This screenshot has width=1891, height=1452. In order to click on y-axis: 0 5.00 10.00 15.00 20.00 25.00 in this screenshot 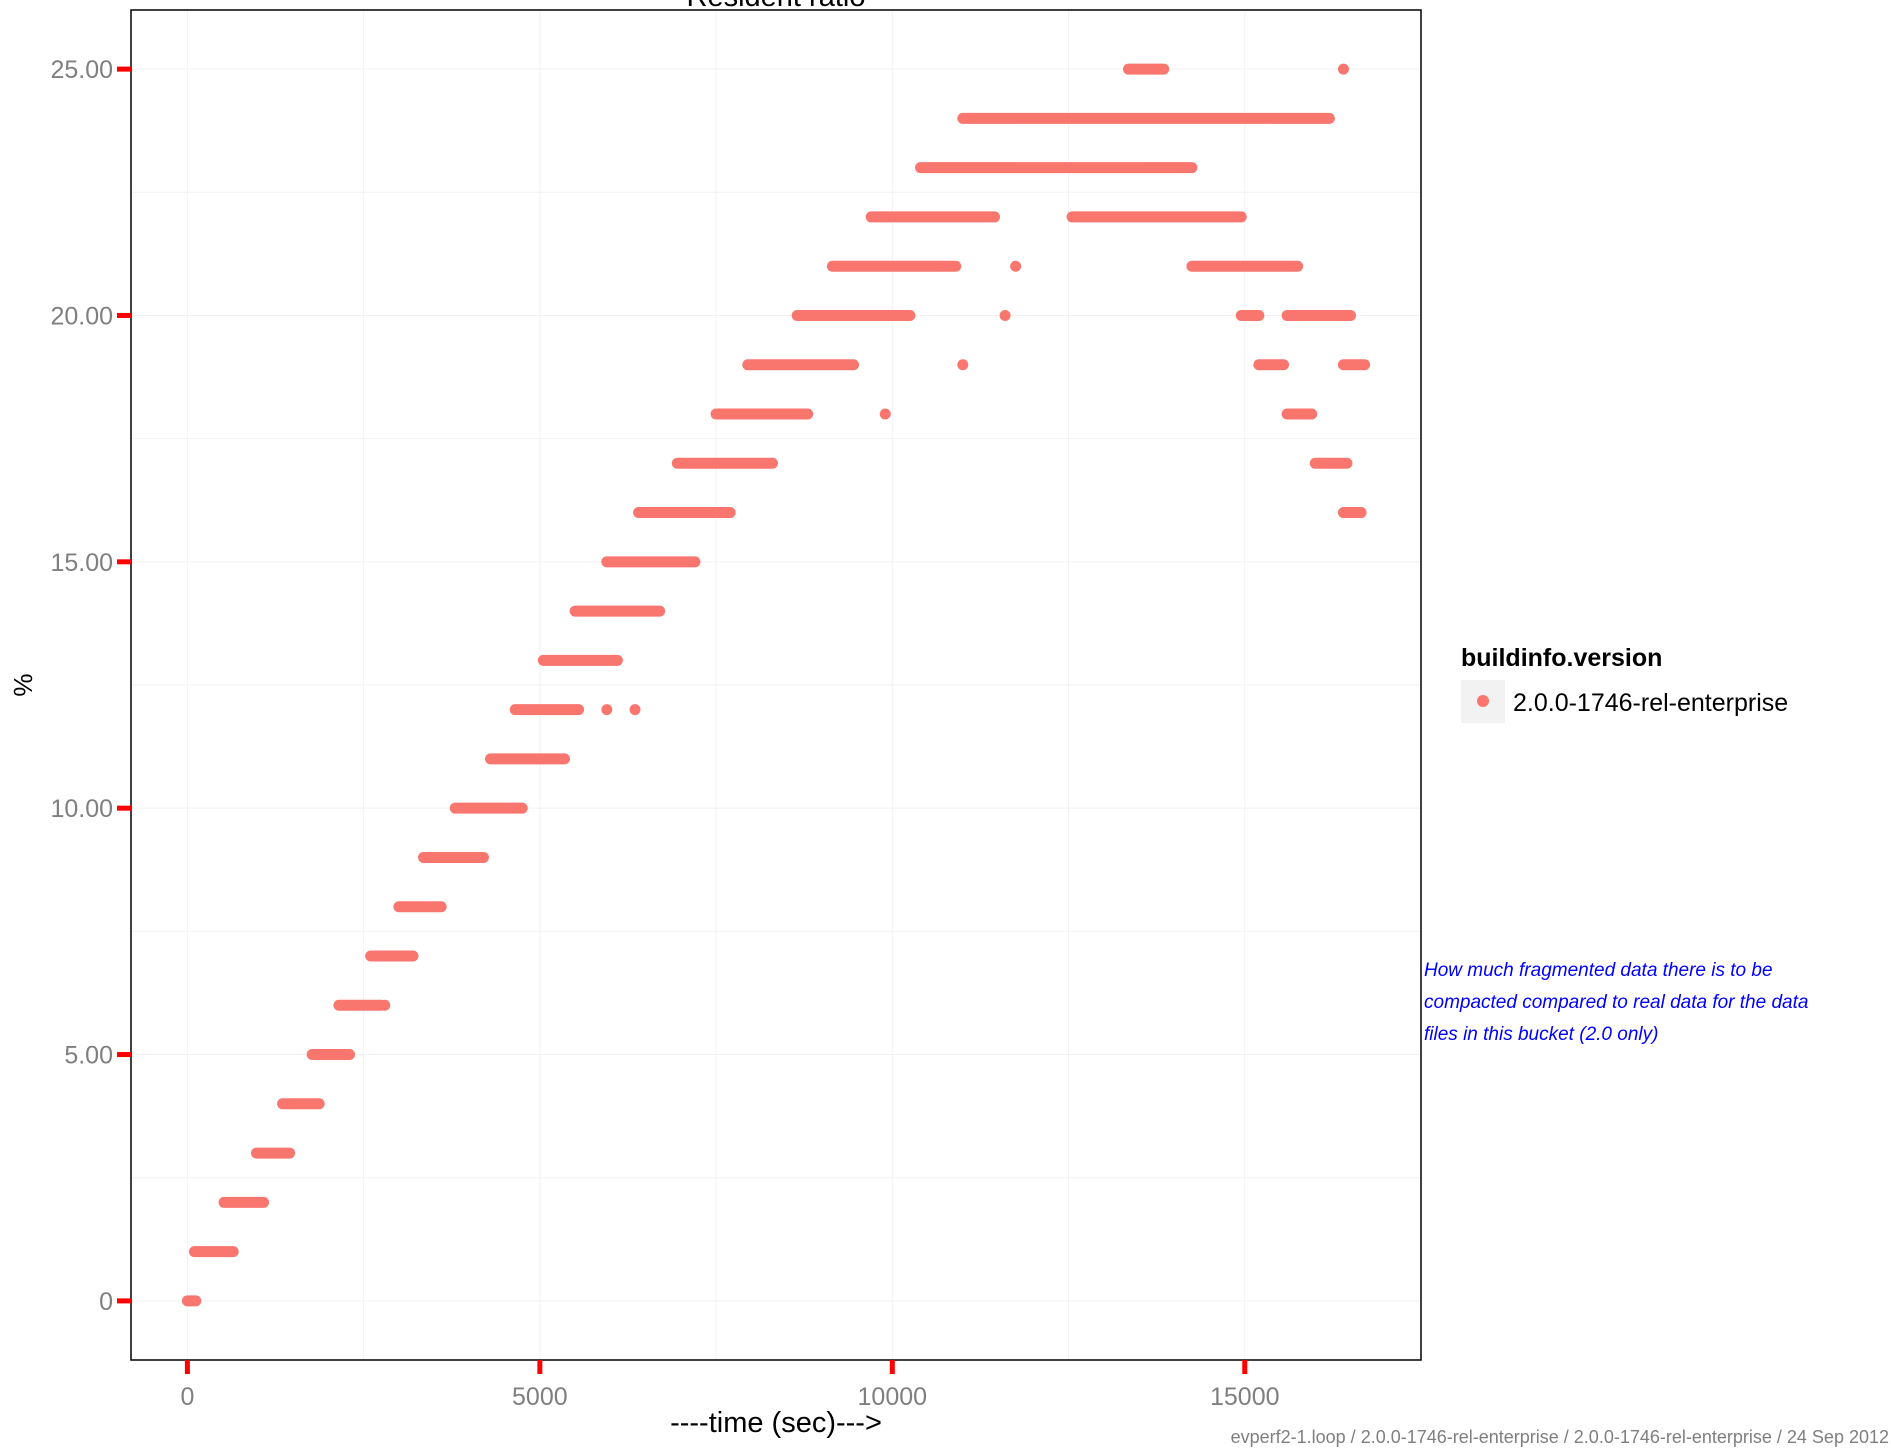, I will do `click(90, 686)`.